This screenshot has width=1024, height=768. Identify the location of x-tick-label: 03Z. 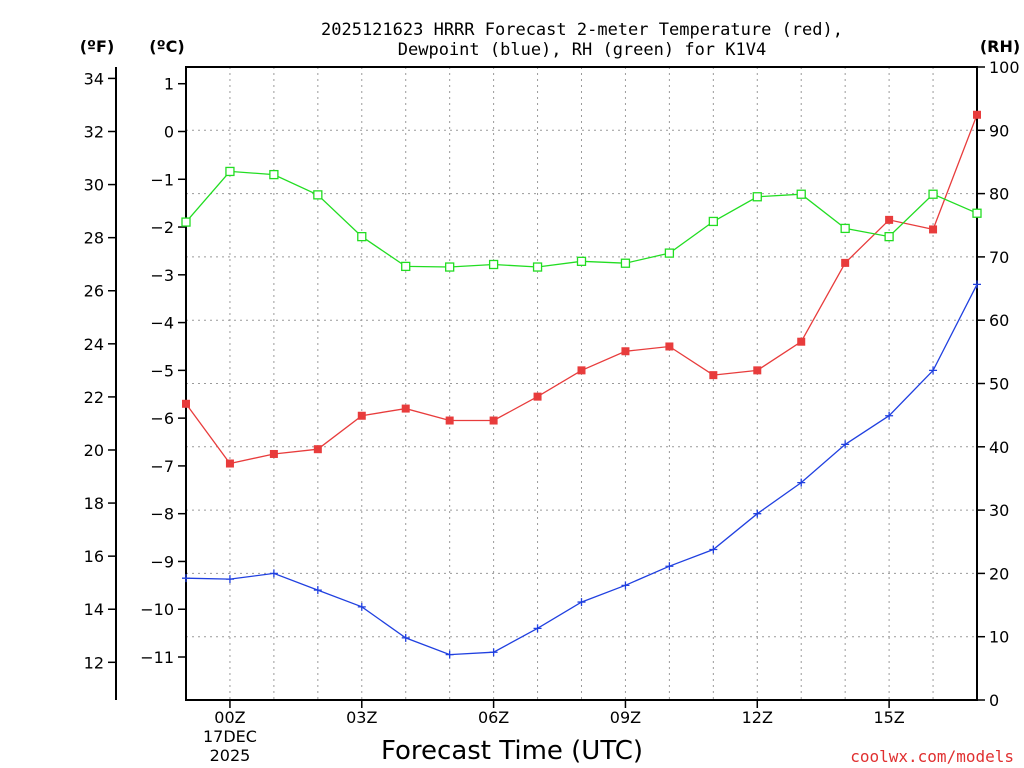
(361, 717).